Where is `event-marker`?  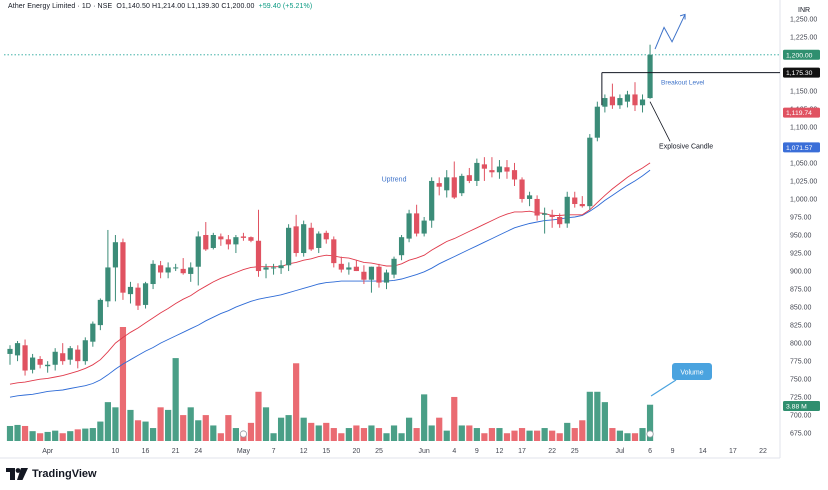
event-marker is located at coordinates (243, 434).